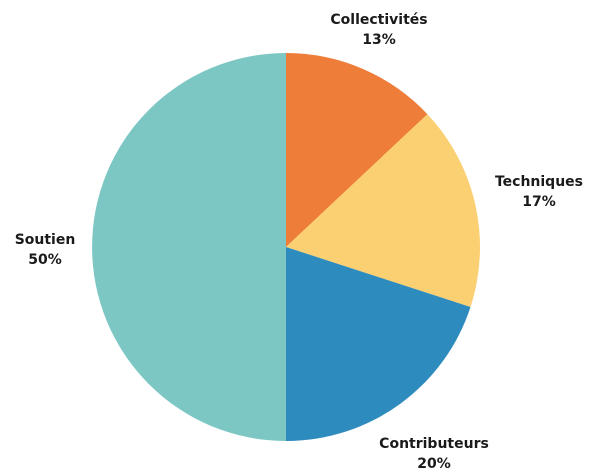 Image resolution: width=593 pixels, height=474 pixels. Describe the element at coordinates (379, 40) in the screenshot. I see `slice-value-collectivites: 13%` at that location.